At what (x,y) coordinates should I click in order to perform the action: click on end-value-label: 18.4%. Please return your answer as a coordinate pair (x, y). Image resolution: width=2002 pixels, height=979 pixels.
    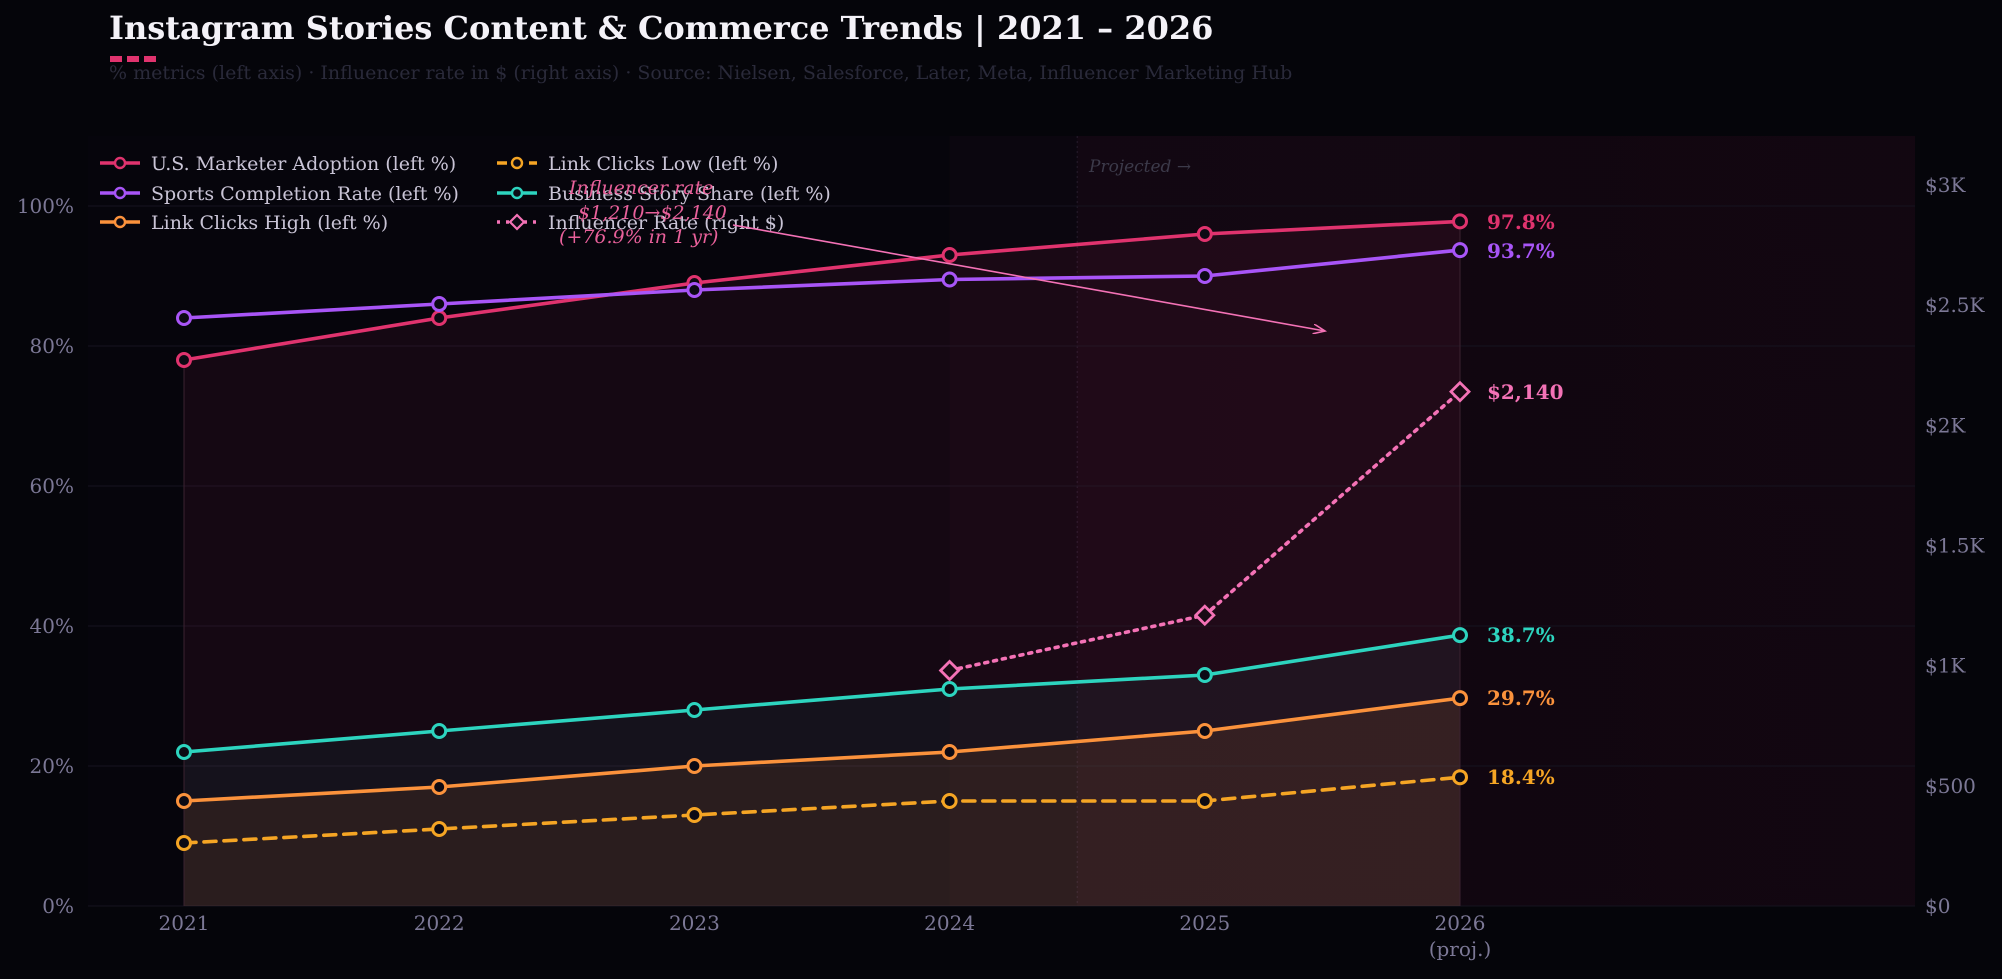
    Looking at the image, I should click on (1521, 777).